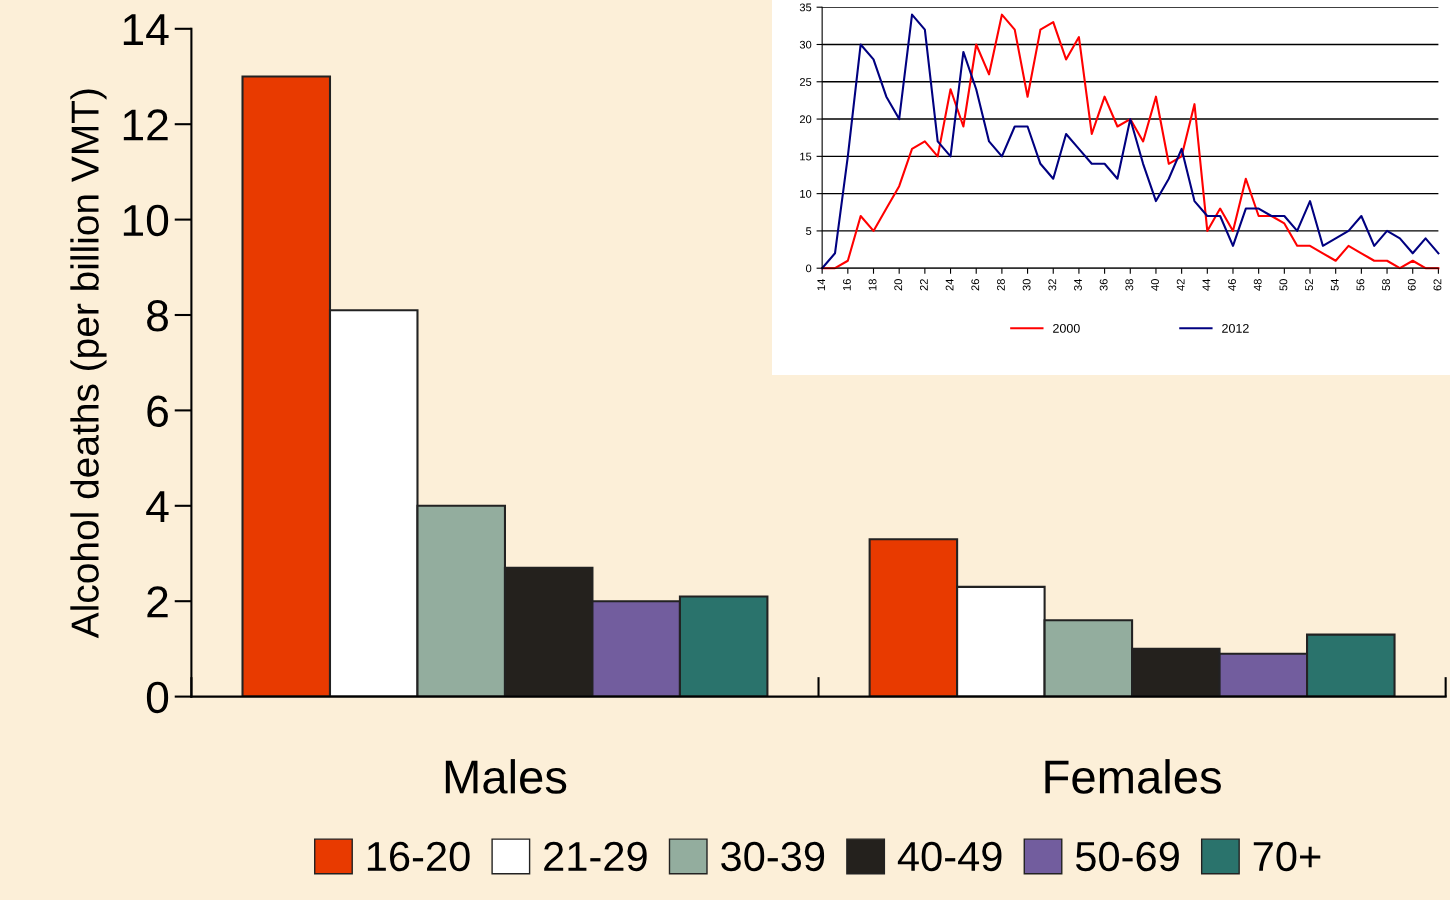 The width and height of the screenshot is (1450, 900). I want to click on legend-label: 16-20, so click(418, 856).